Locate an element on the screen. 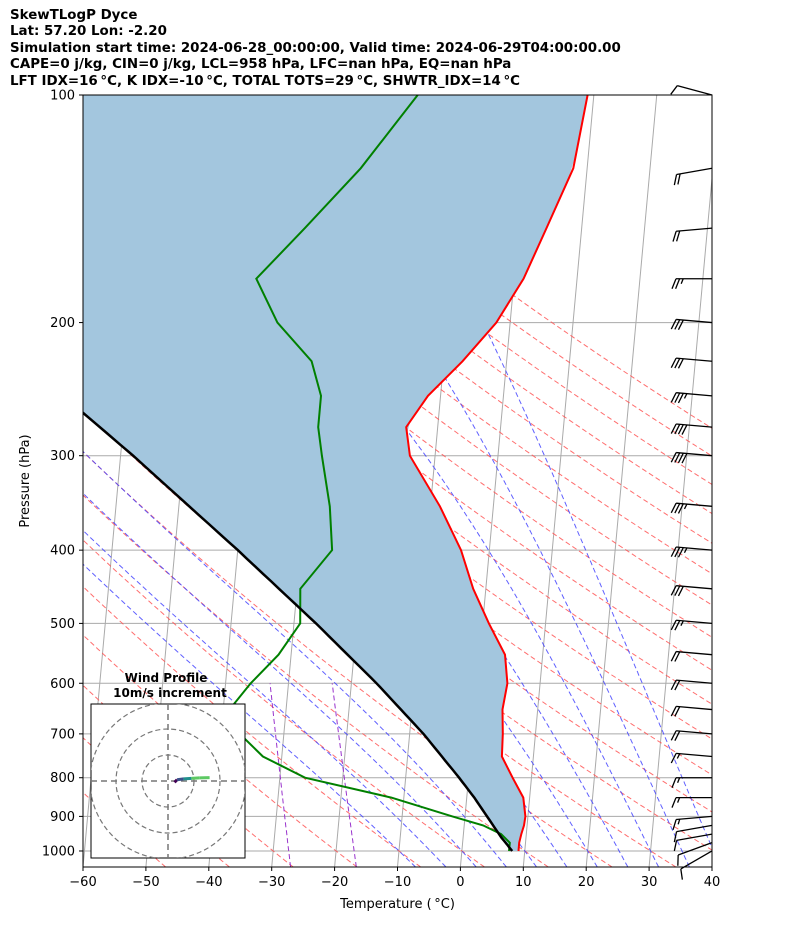 The image size is (794, 937). hodograph-subtitle: 10m/s increment is located at coordinates (170, 693).